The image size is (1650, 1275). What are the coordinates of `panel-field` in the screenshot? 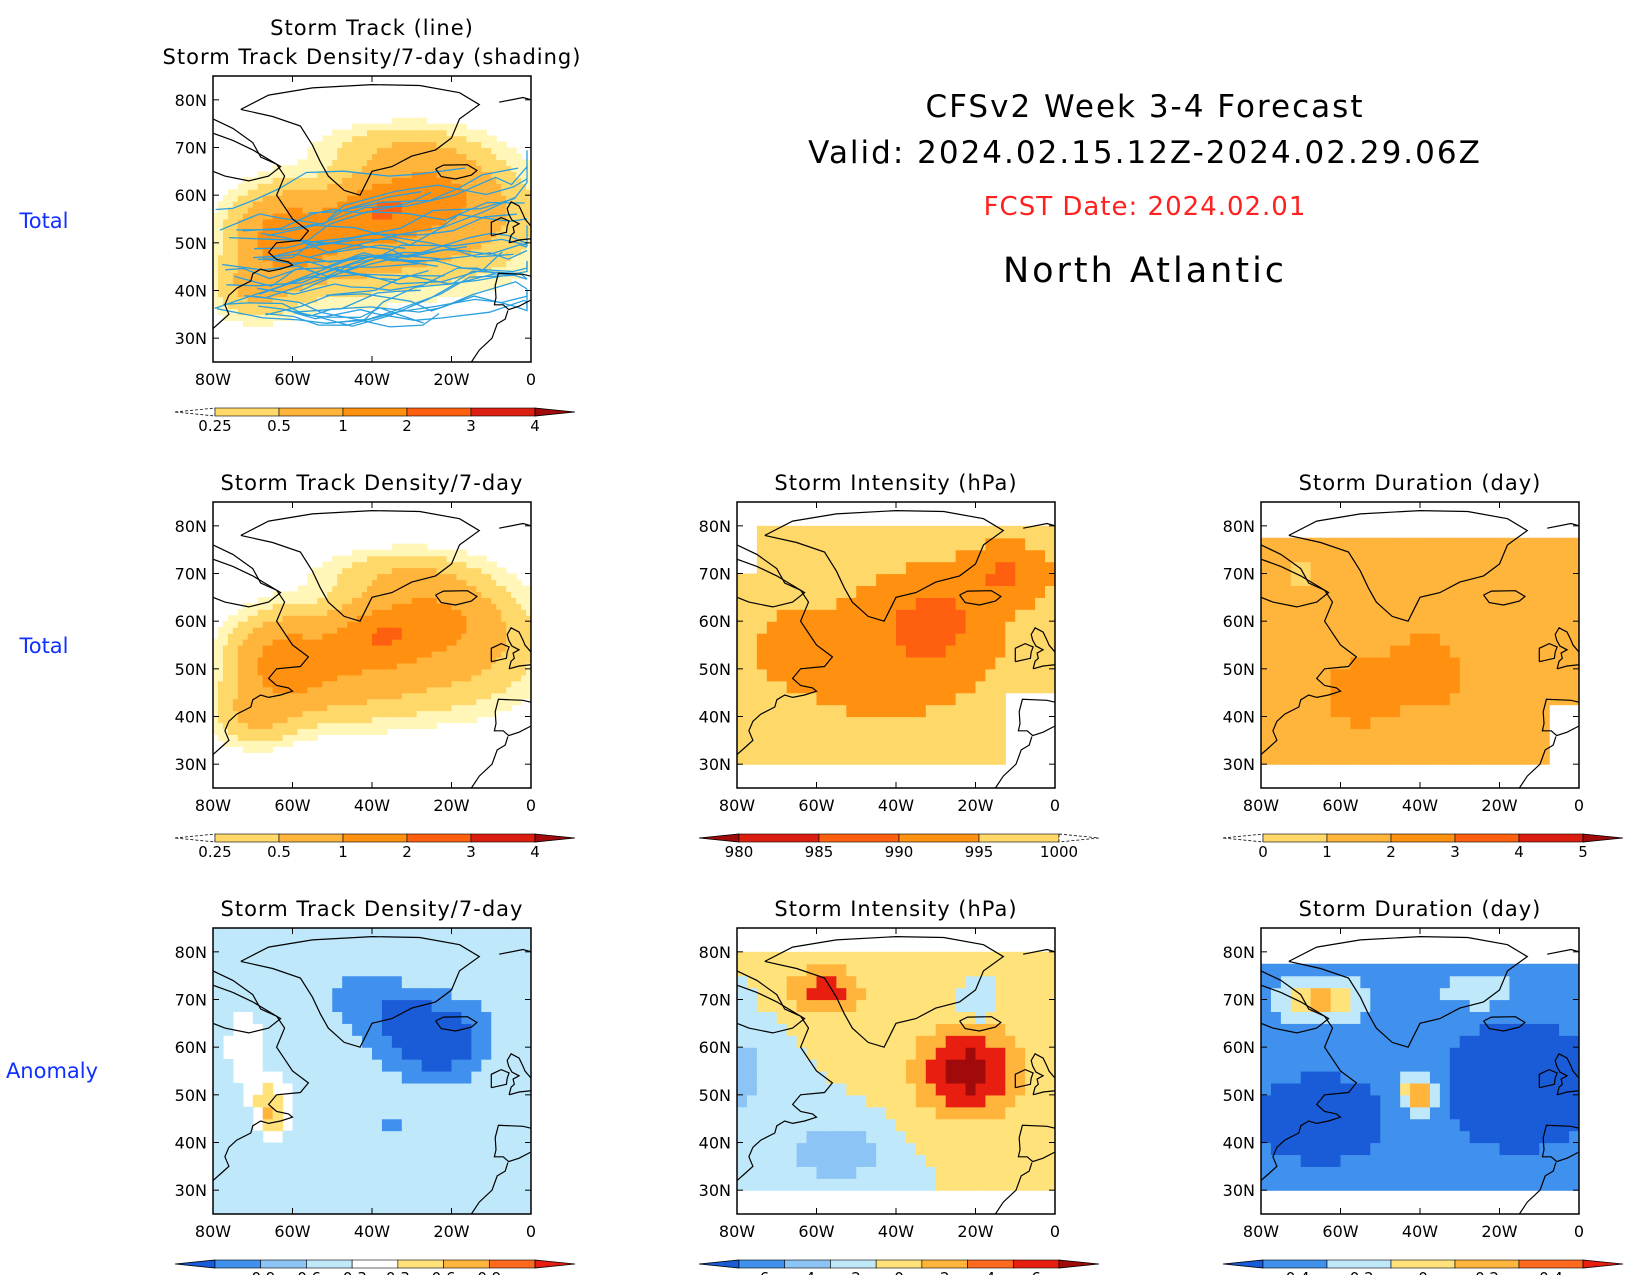 It's located at (1420, 648).